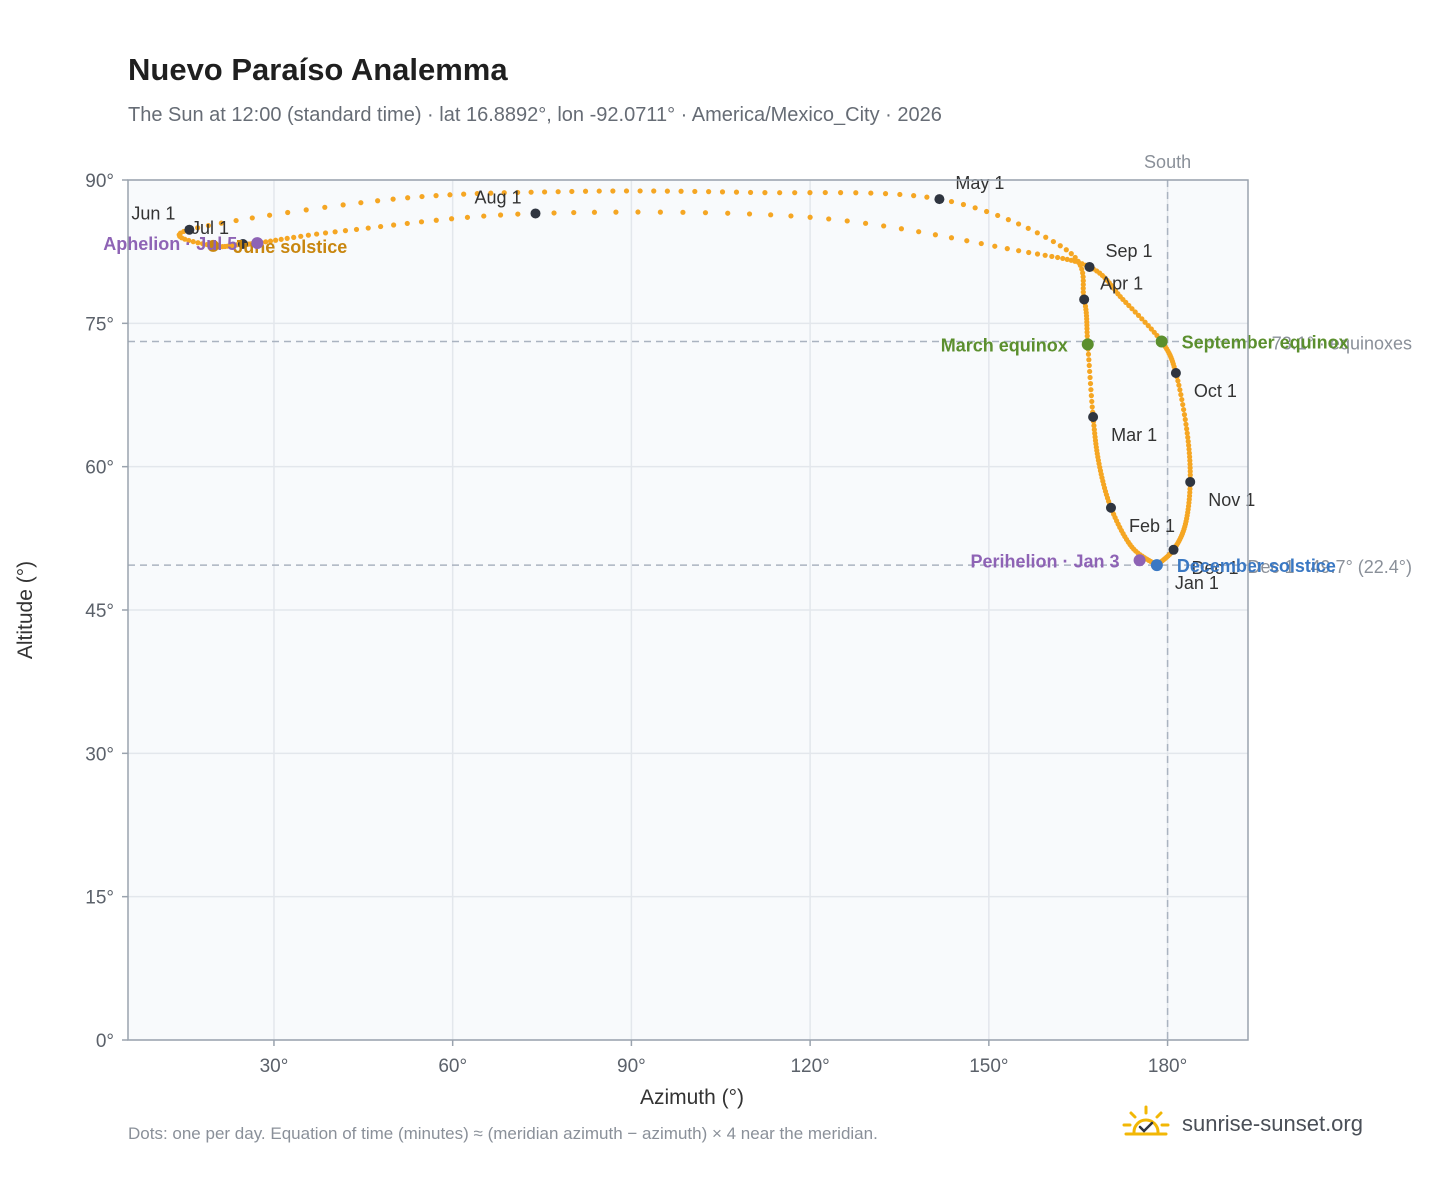  What do you see at coordinates (1167, 1066) in the screenshot?
I see `x-tick-label: 180°` at bounding box center [1167, 1066].